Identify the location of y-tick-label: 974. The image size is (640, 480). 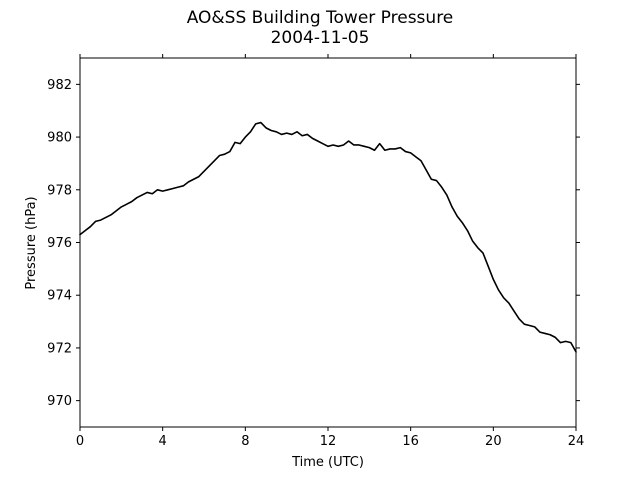
(59, 296).